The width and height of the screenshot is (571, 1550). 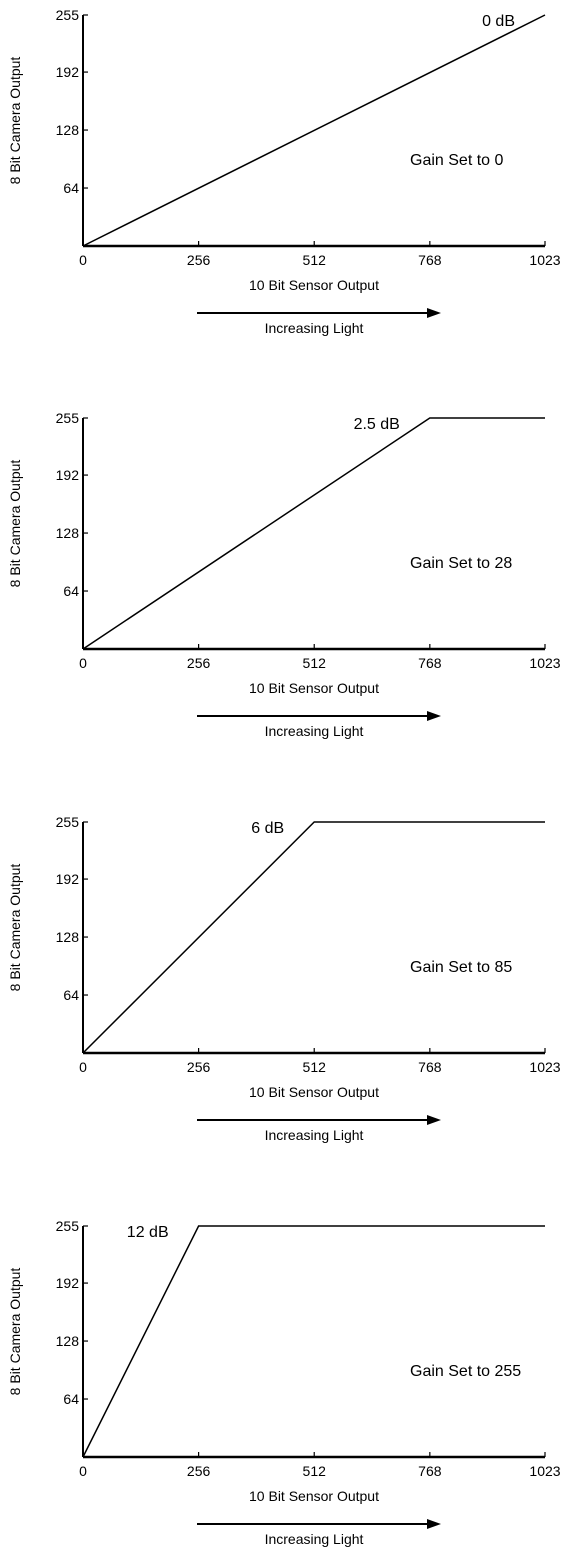 I want to click on db-label: 6 dB, so click(x=267, y=828).